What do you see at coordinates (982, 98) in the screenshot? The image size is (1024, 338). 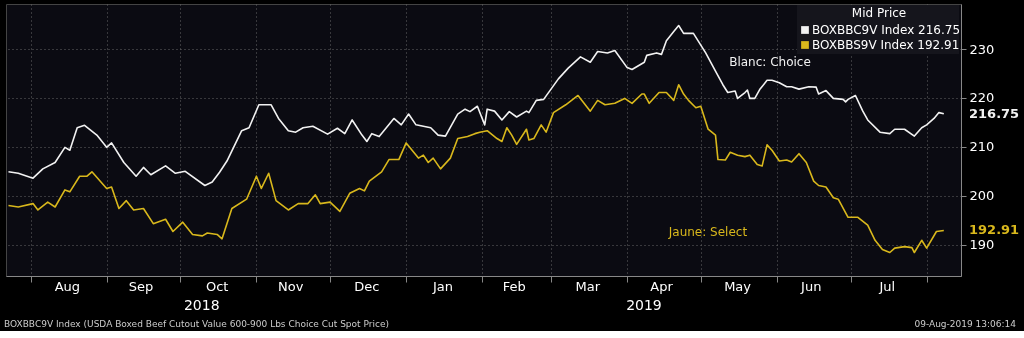 I see `y-tick-label: 220` at bounding box center [982, 98].